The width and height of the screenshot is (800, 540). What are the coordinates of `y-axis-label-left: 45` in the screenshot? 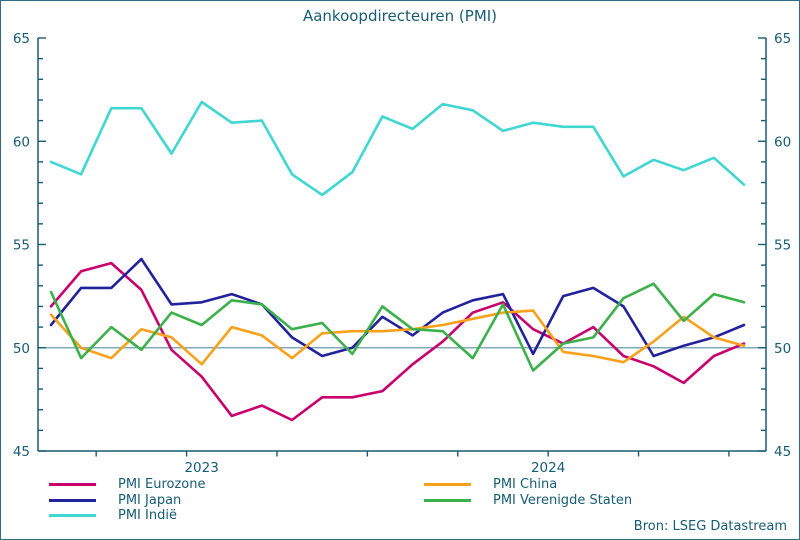 It's located at (21, 452).